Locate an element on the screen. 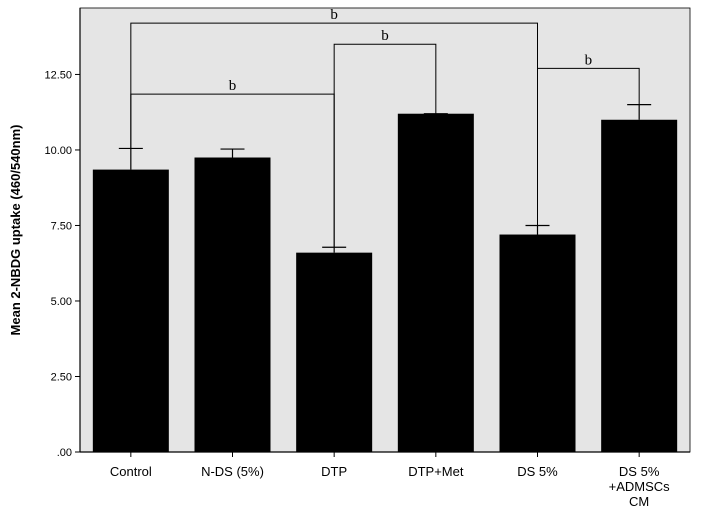 This screenshot has width=728, height=517. y-tick-label: 12.50 is located at coordinates (58, 75).